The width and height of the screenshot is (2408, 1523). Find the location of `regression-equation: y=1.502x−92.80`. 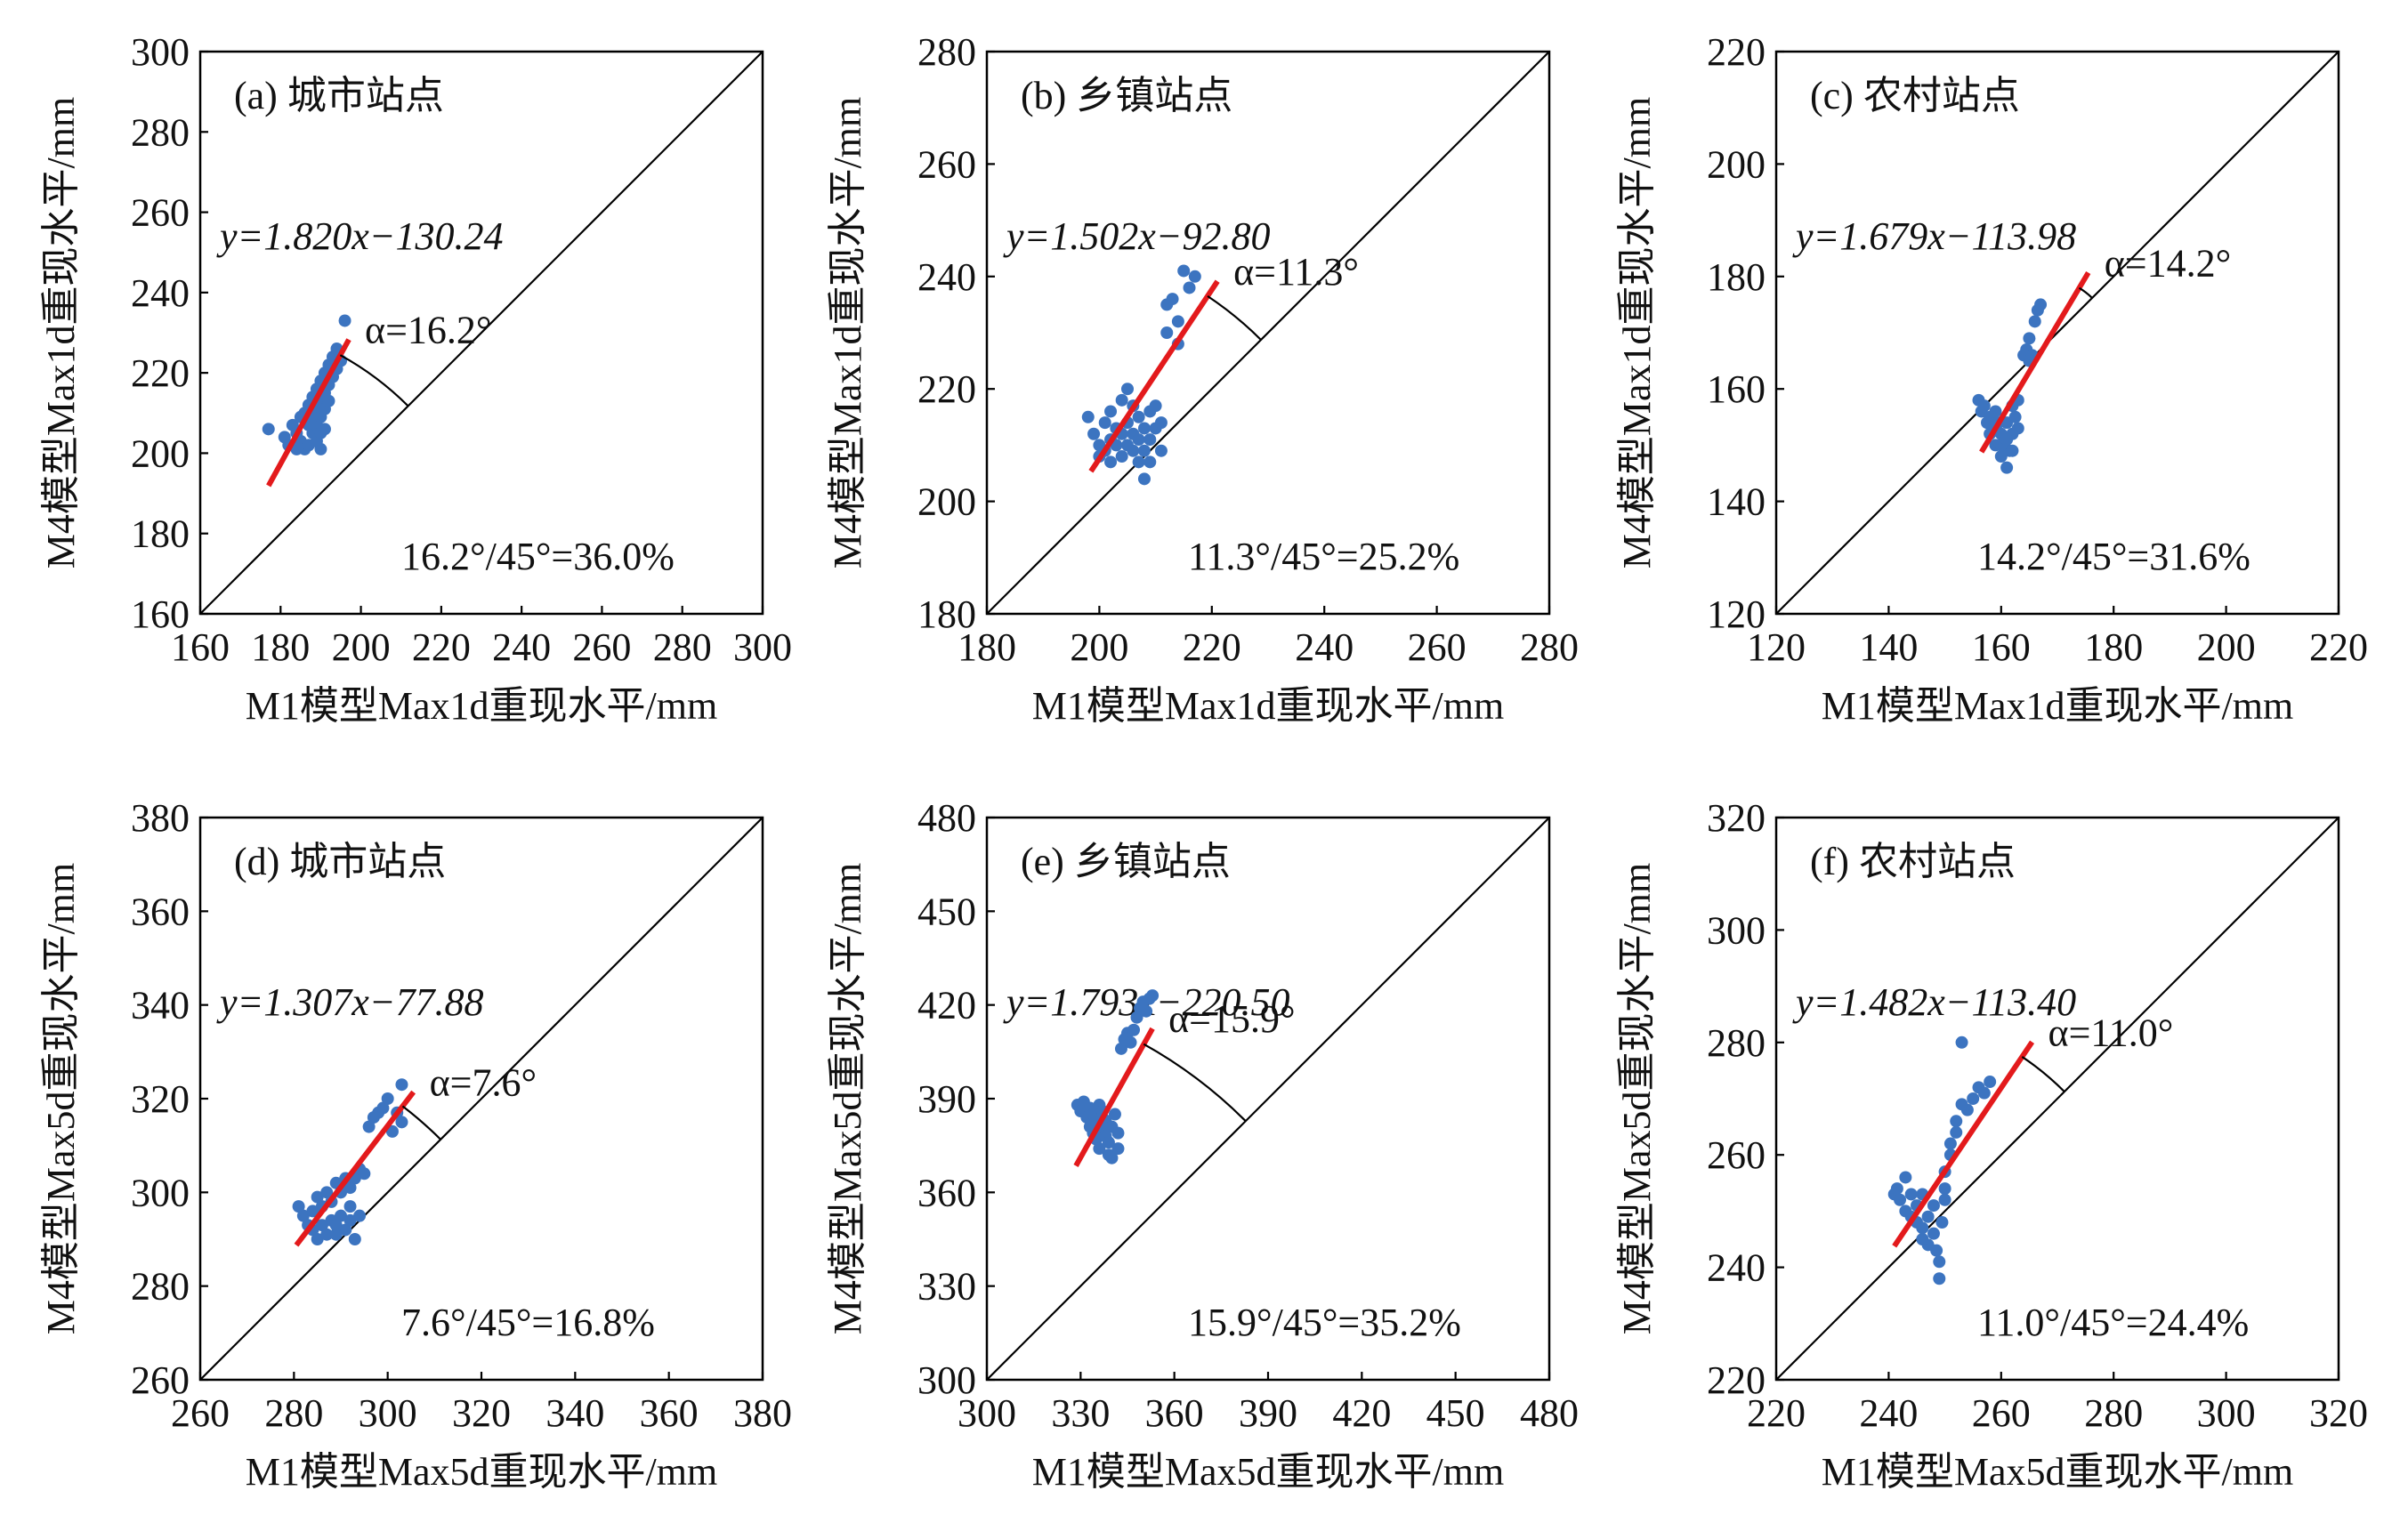

regression-equation: y=1.502x−92.80 is located at coordinates (1137, 236).